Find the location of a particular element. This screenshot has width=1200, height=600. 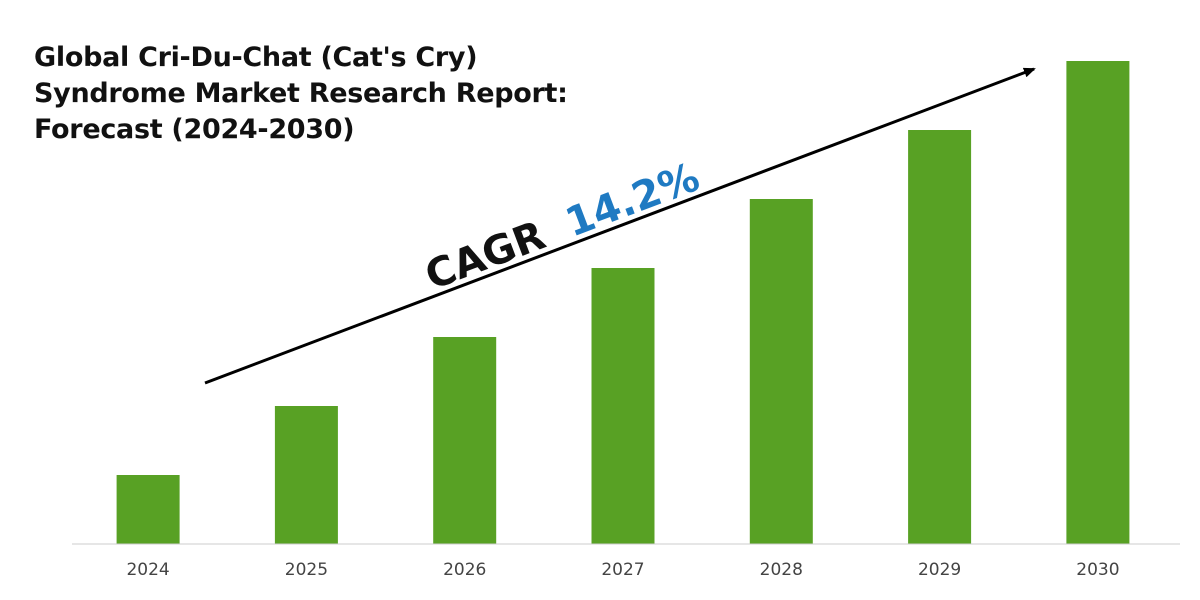

title-line-3: Forecast (2024-2030) is located at coordinates (194, 129).